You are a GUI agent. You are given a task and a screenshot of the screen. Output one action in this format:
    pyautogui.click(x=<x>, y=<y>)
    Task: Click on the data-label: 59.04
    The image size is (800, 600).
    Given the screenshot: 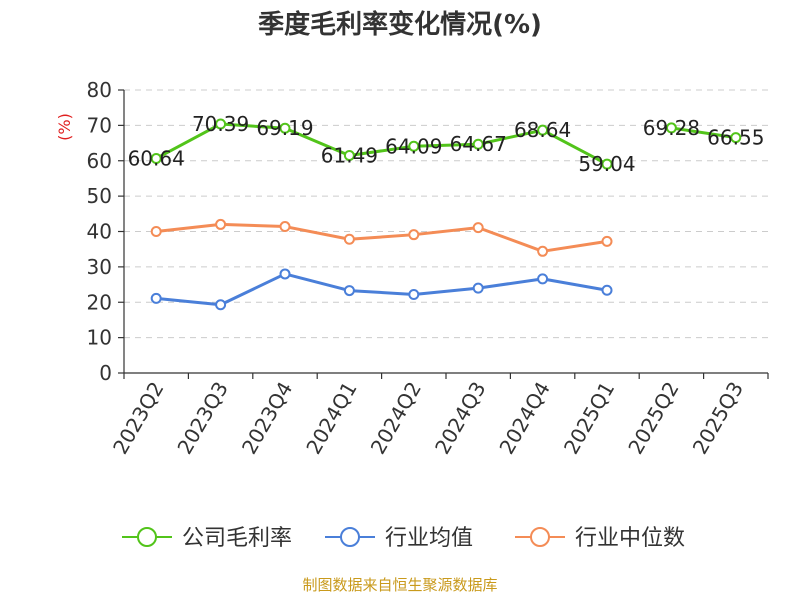 What is the action you would take?
    pyautogui.click(x=606, y=164)
    